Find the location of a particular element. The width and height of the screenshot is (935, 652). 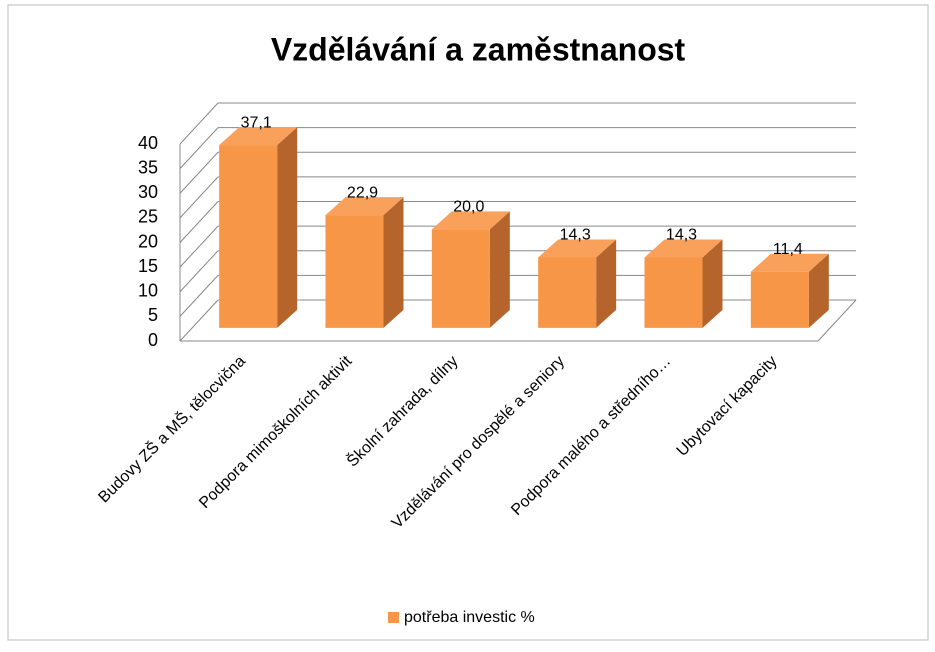

y-tick-label: 10 is located at coordinates (148, 291).